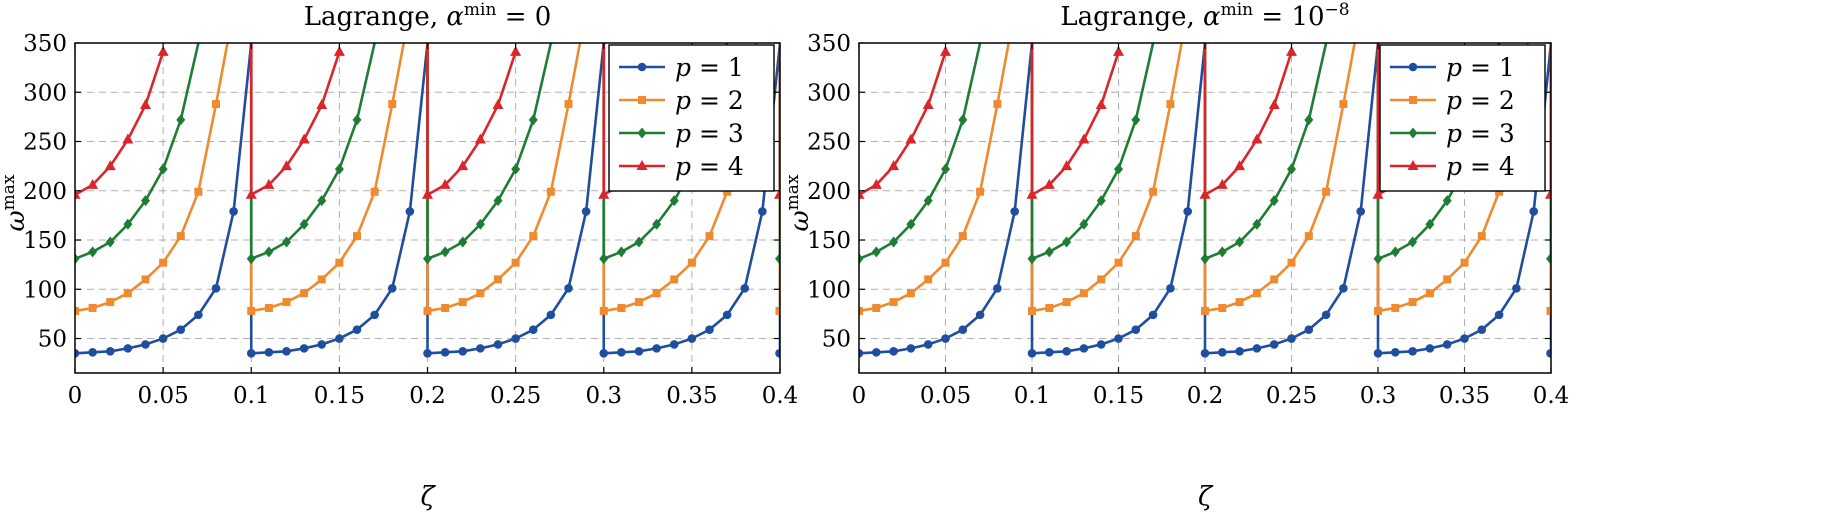  I want to click on x-tick-label: 0.3, so click(1378, 396).